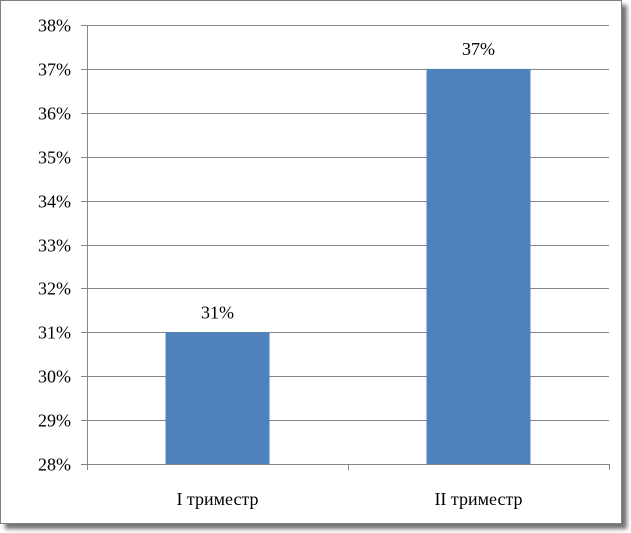  Describe the element at coordinates (54, 333) in the screenshot. I see `y-tick-label: 31%` at that location.